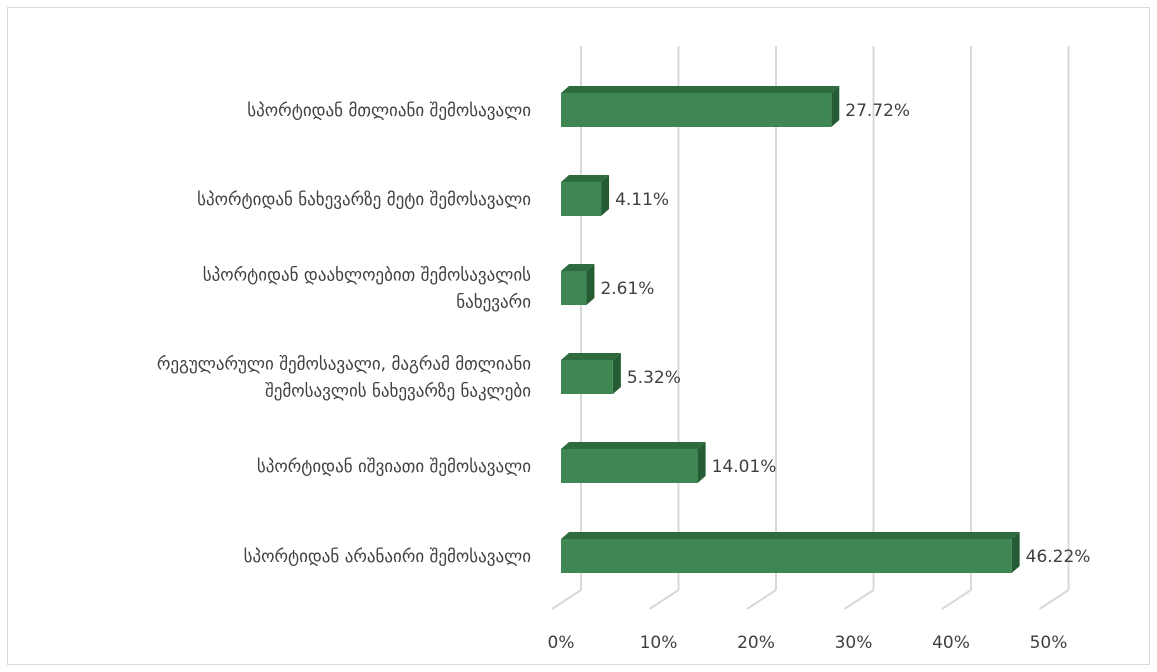 The width and height of the screenshot is (1157, 672). What do you see at coordinates (367, 289) in the screenshot?
I see `category-label: სპორტიდან დაახლოებით შემოსავალის ნახევარი` at bounding box center [367, 289].